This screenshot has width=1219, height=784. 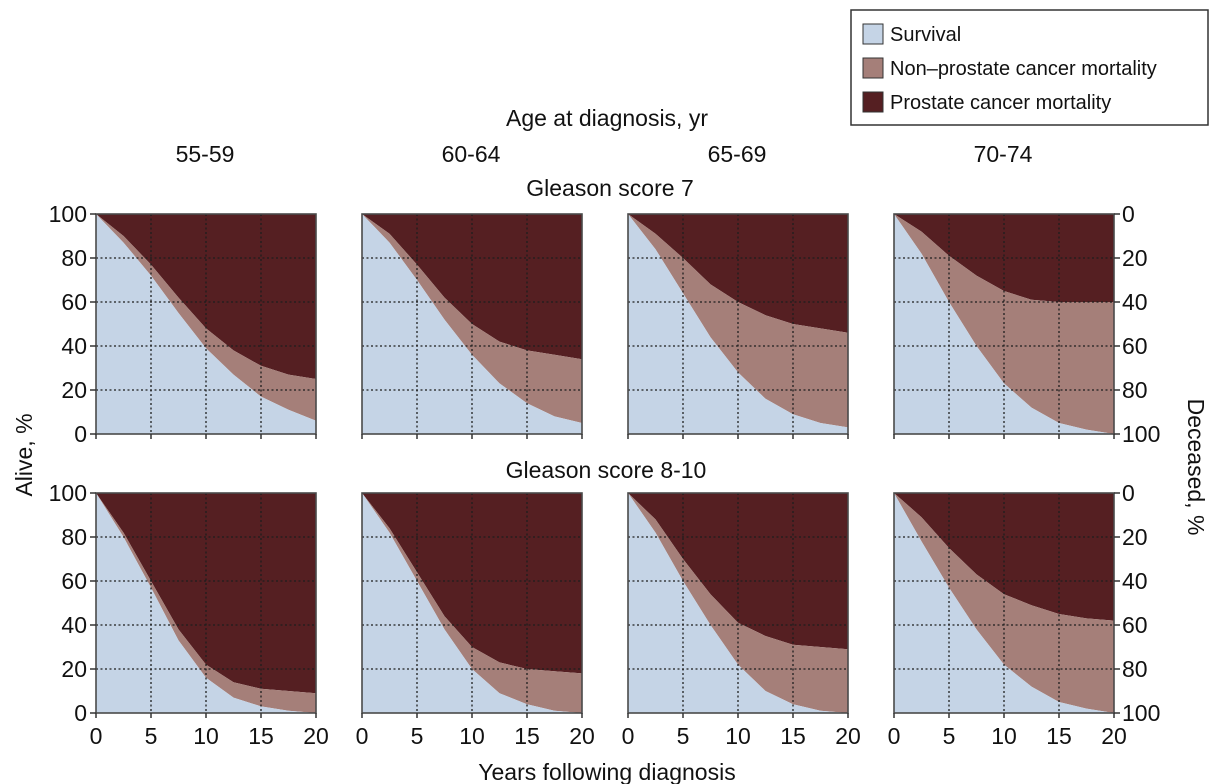 What do you see at coordinates (925, 35) in the screenshot?
I see `legend-label-survival: Survival` at bounding box center [925, 35].